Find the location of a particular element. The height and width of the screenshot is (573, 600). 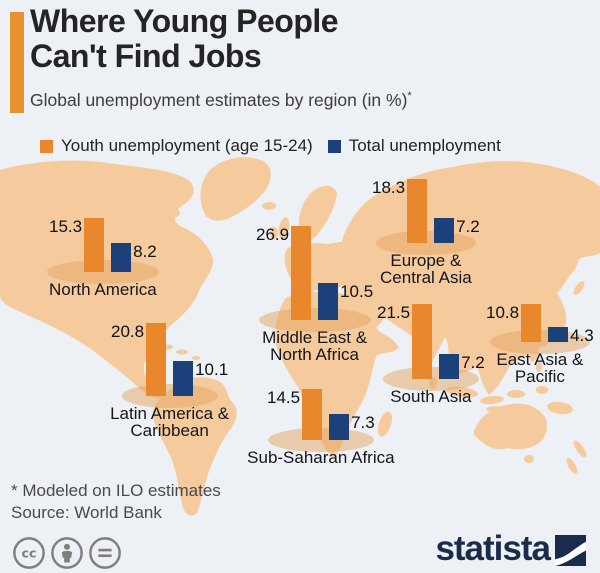

bar-group: 15.3 8.2 is located at coordinates (102, 250).